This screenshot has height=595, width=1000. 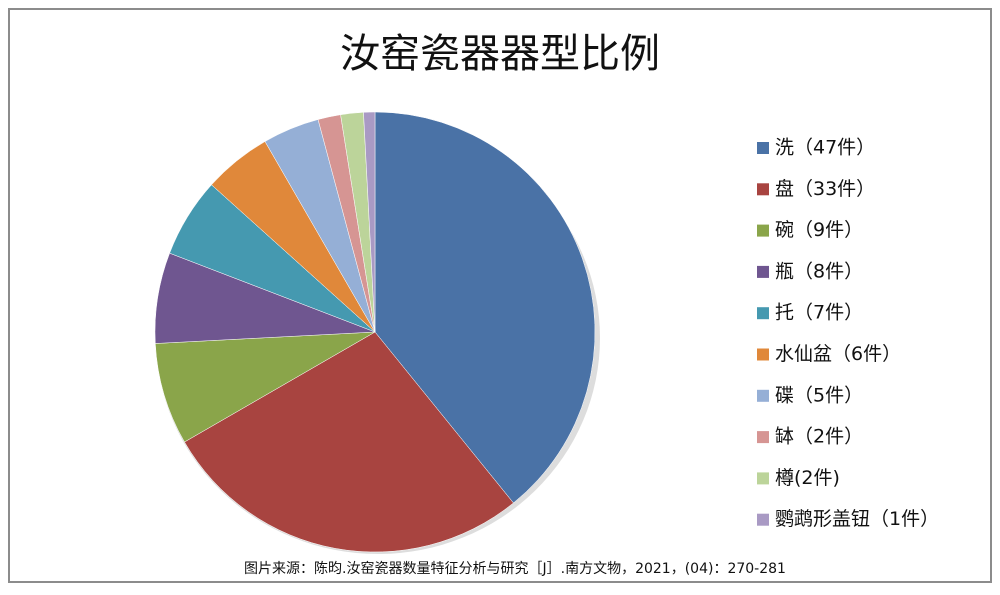 I want to click on legend-label: 缽（2件）, so click(x=819, y=437).